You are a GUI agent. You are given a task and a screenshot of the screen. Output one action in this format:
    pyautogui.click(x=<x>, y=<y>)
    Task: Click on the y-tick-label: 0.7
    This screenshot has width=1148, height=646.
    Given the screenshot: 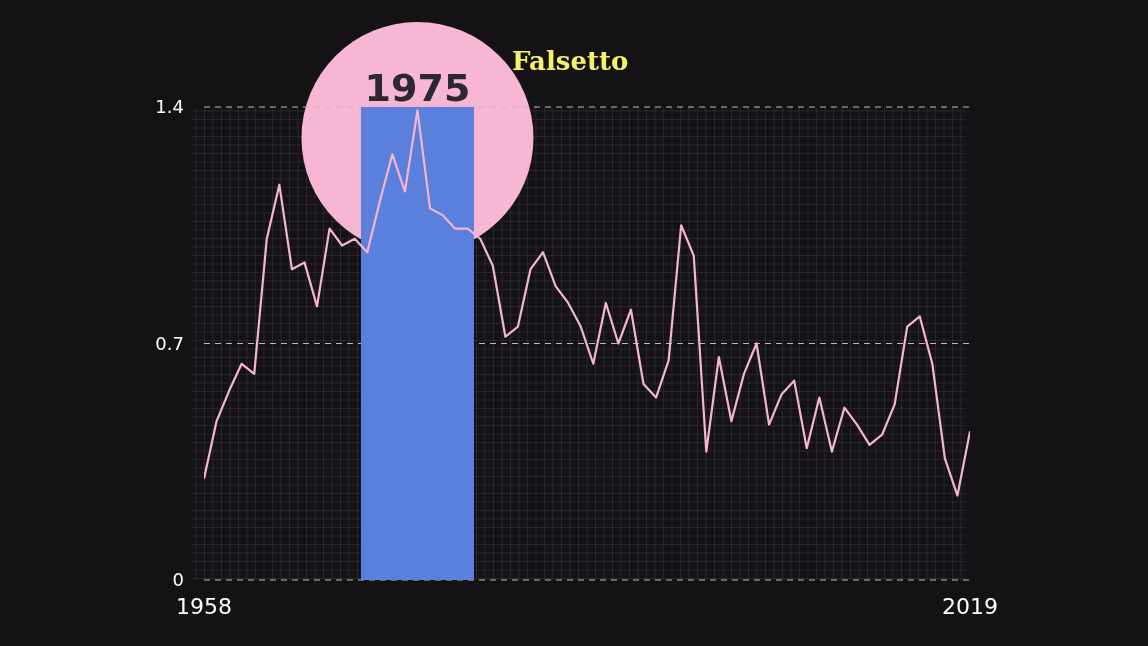 What is the action you would take?
    pyautogui.click(x=169, y=343)
    